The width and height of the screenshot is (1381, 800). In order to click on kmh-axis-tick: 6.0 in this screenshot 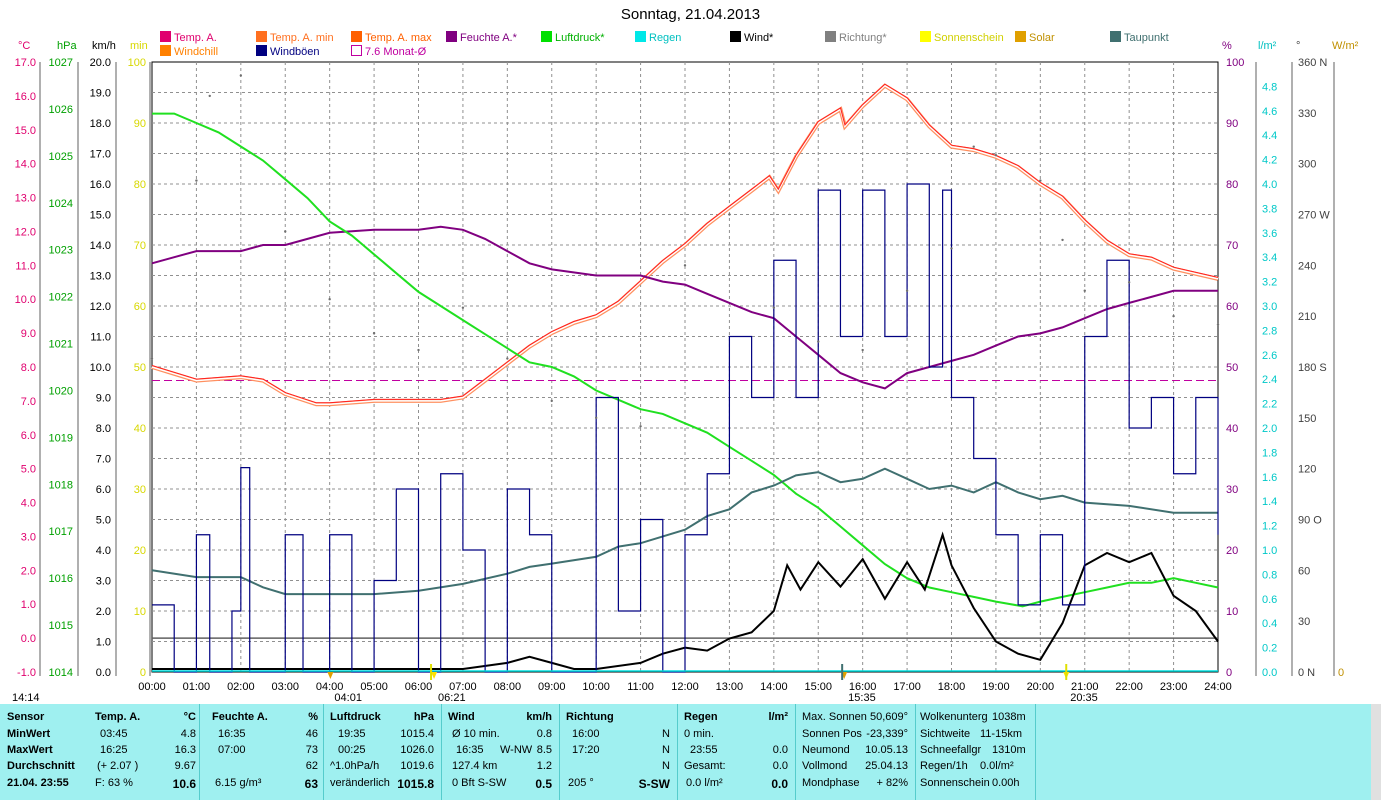, I will do `click(103, 490)`.